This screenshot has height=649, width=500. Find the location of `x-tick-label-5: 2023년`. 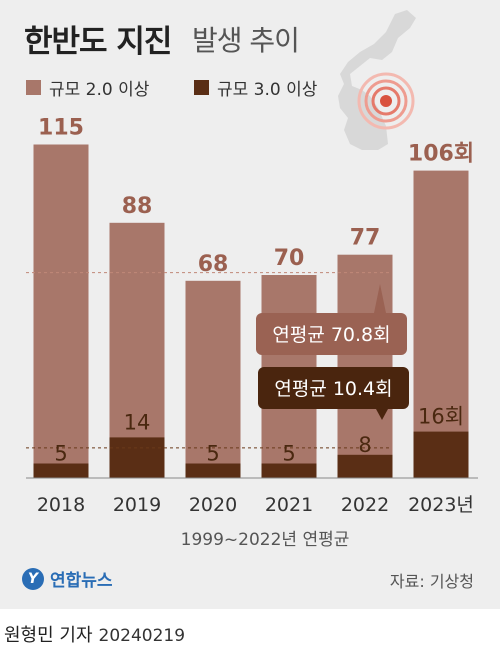

x-tick-label-5: 2023년 is located at coordinates (441, 505).